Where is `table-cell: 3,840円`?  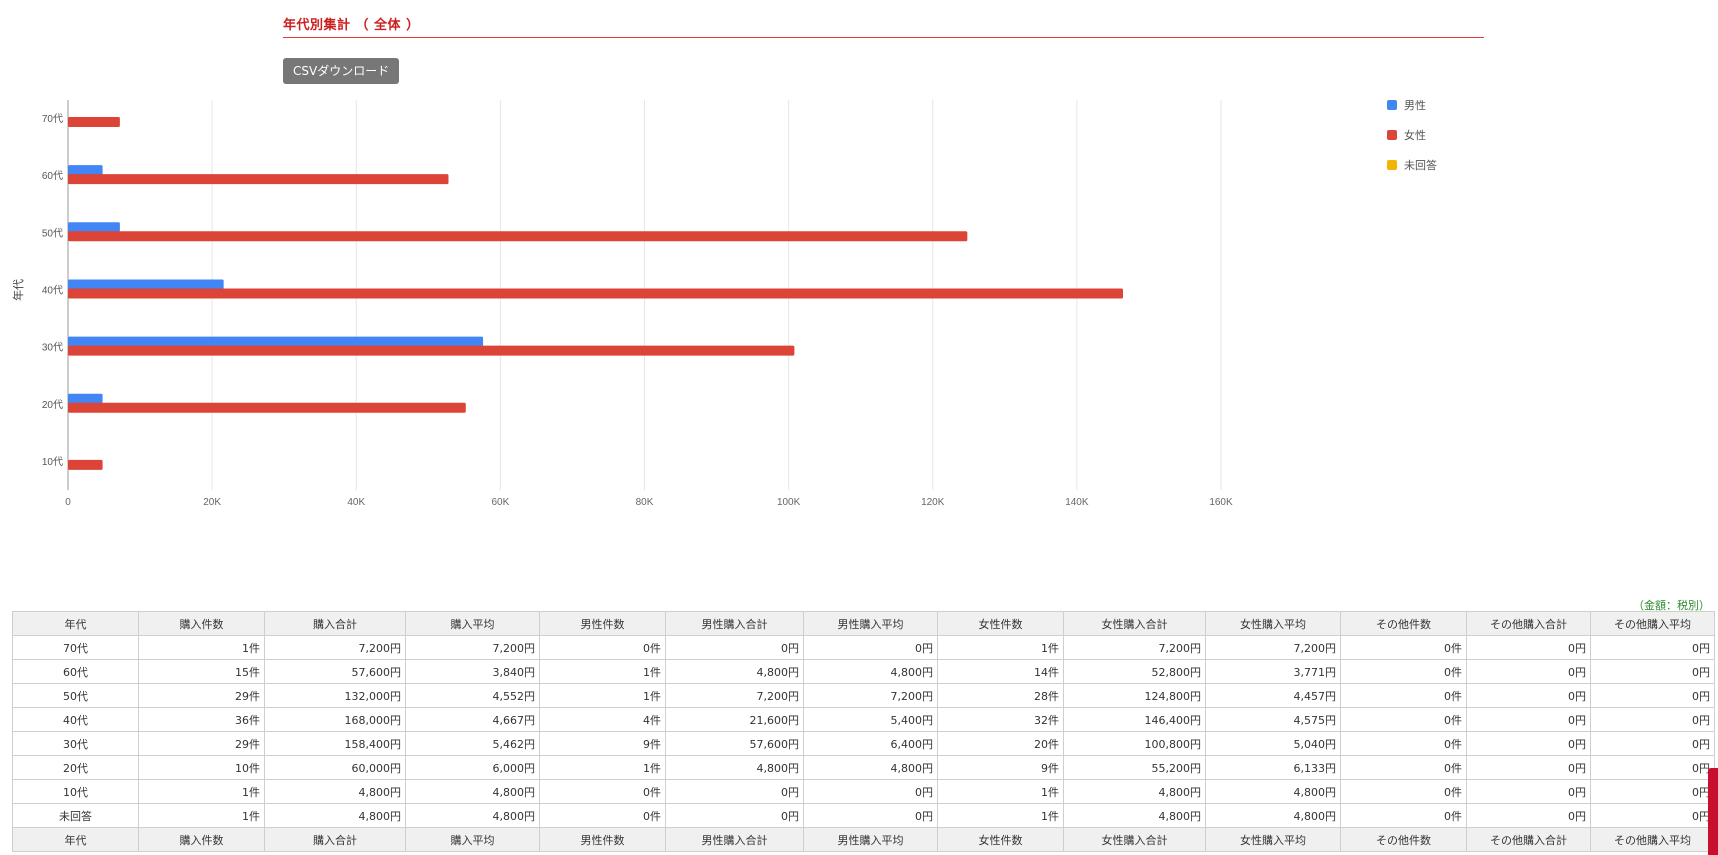 table-cell: 3,840円 is located at coordinates (472, 671).